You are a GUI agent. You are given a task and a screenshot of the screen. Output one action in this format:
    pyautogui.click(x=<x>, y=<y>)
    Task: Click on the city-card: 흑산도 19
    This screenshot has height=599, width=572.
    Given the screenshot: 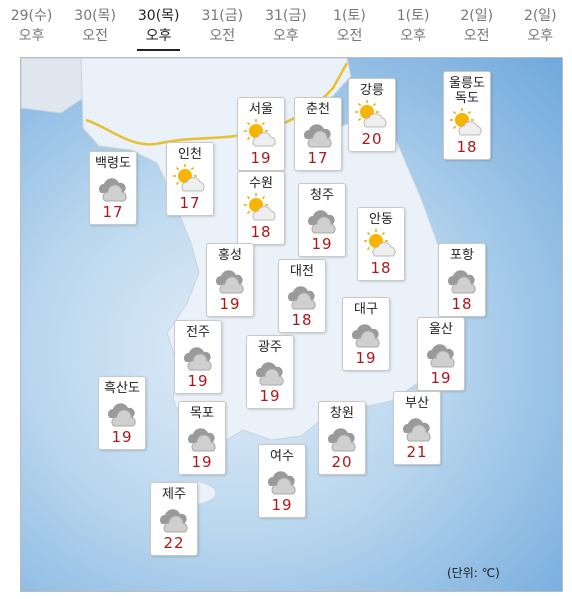 What is the action you would take?
    pyautogui.click(x=122, y=413)
    